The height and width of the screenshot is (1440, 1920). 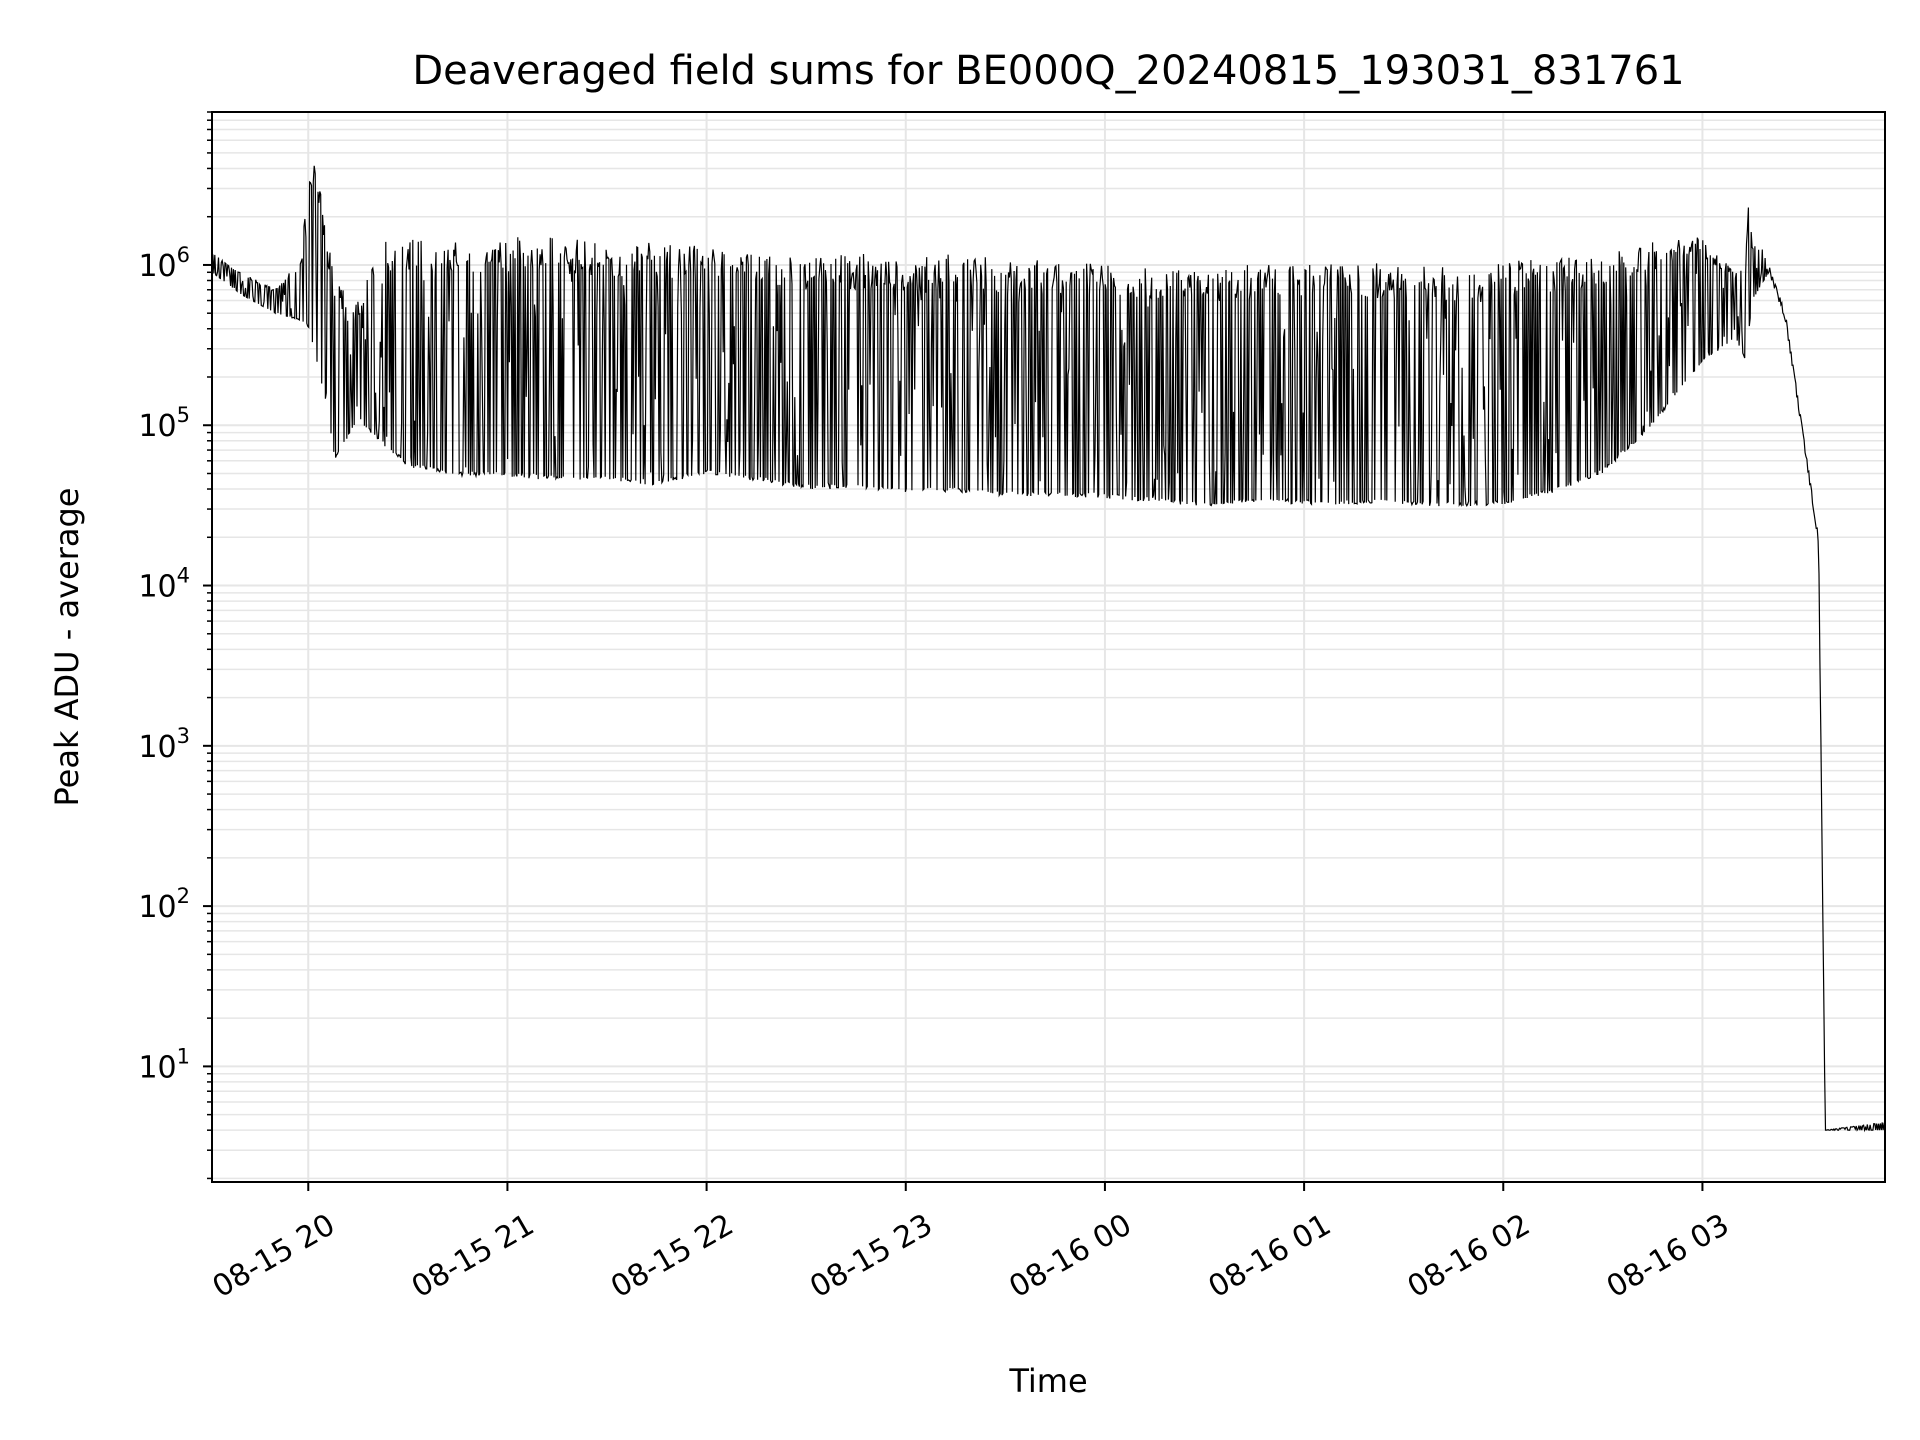 What do you see at coordinates (67, 647) in the screenshot?
I see `y-axis-title: Peak ADU - average` at bounding box center [67, 647].